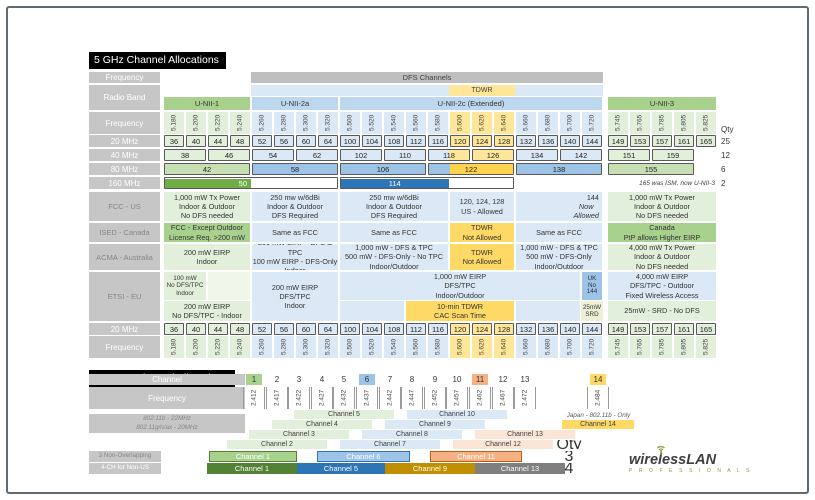  Describe the element at coordinates (416, 123) in the screenshot. I see `freq-label: 5.560` at that location.